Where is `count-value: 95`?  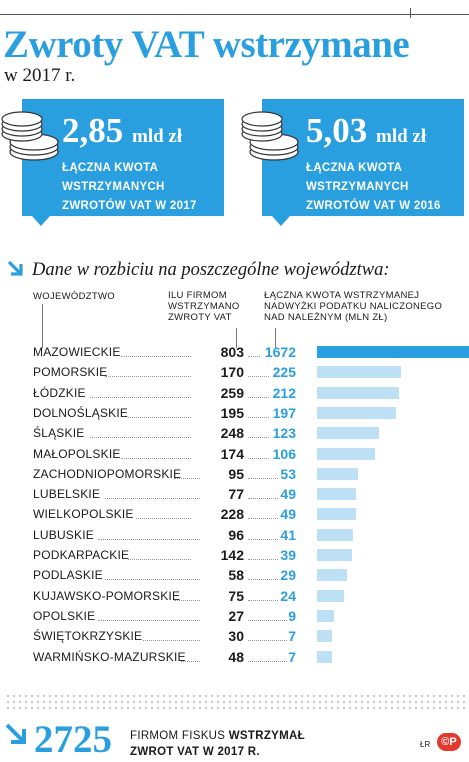
count-value: 95 is located at coordinates (236, 474).